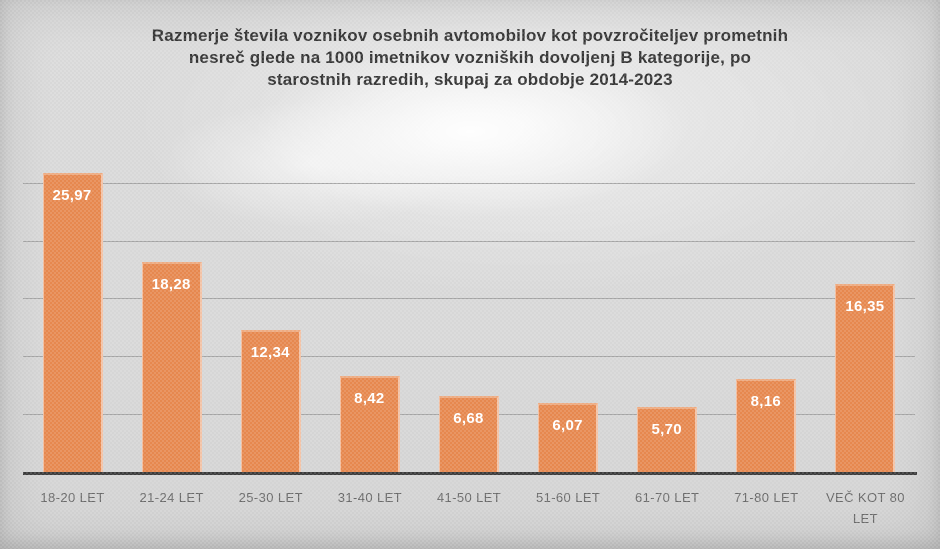  I want to click on bar-18-20-let: 25,97, so click(72, 322).